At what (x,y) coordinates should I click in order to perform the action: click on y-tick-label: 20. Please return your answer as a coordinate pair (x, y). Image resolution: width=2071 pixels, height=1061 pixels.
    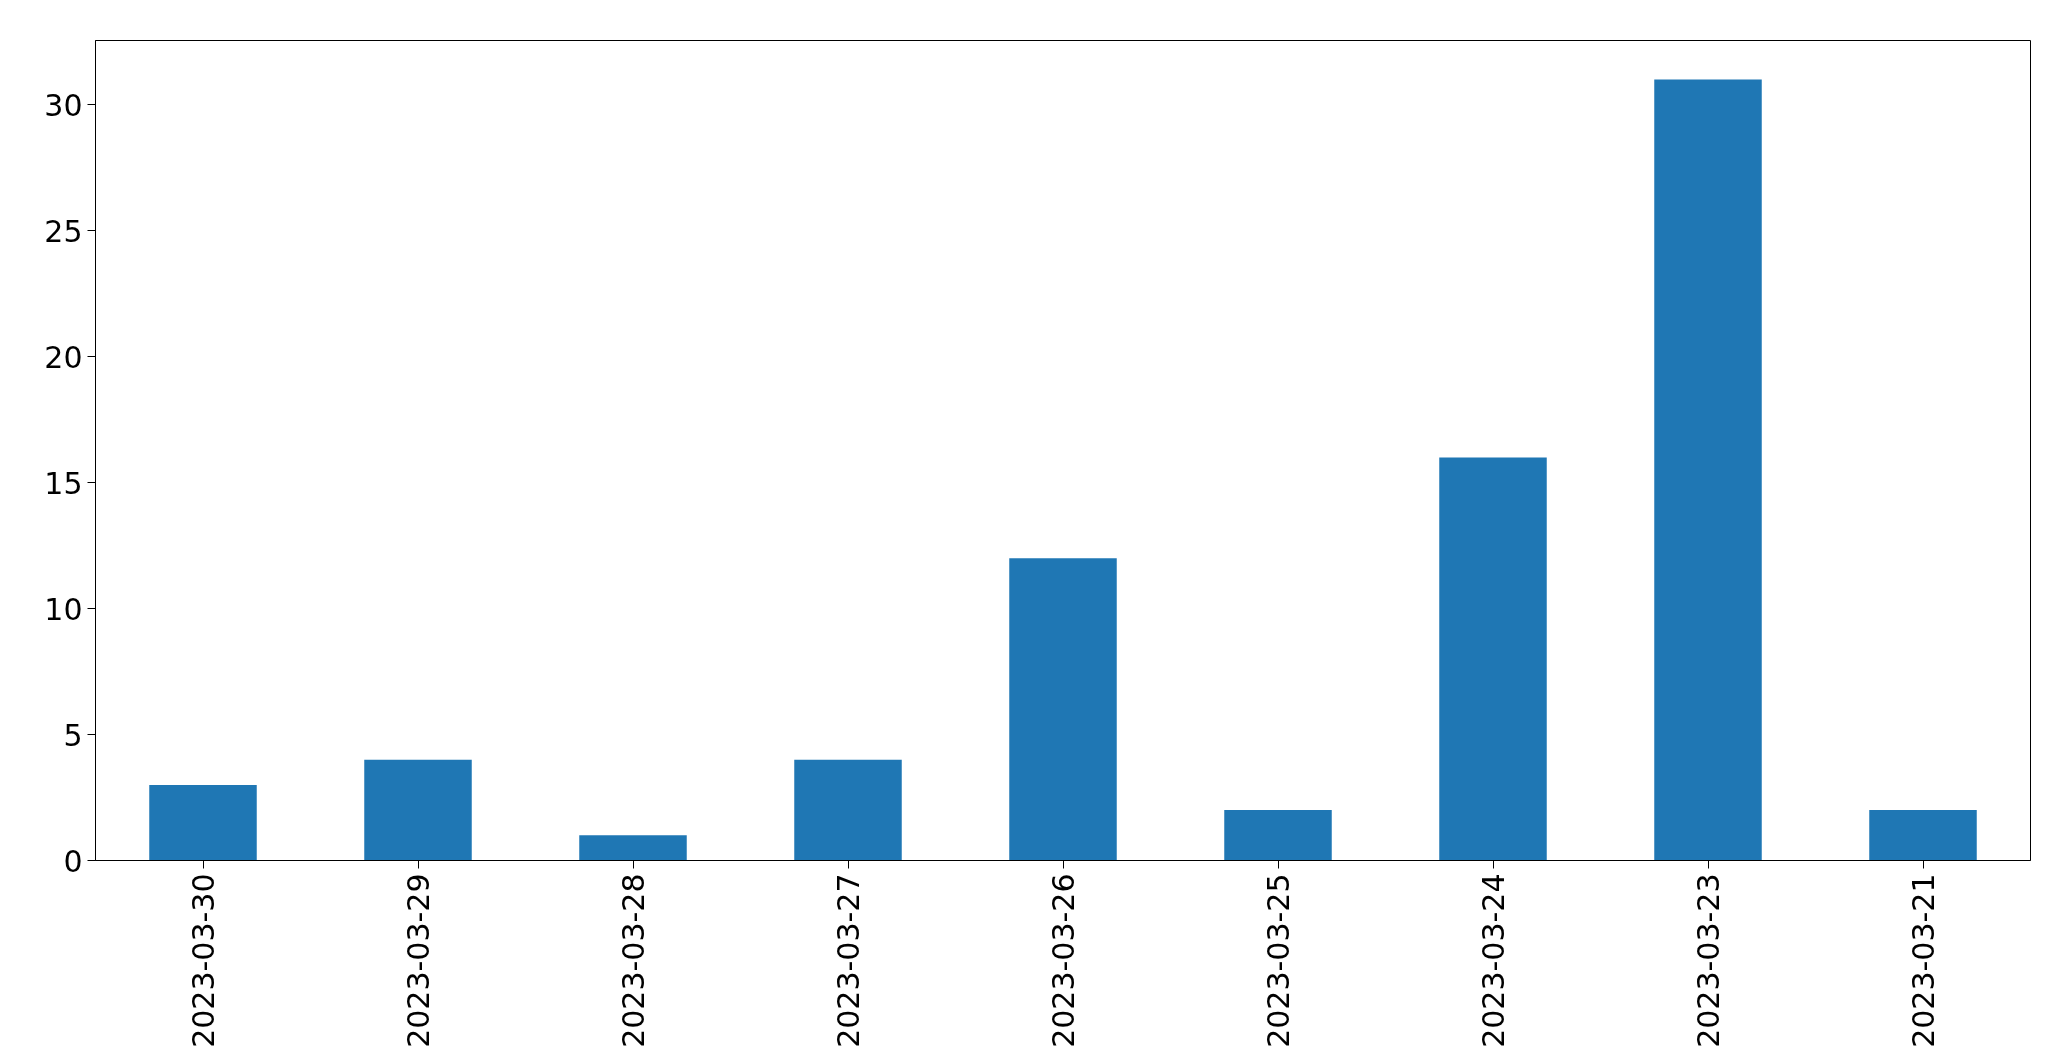
    Looking at the image, I should click on (63, 357).